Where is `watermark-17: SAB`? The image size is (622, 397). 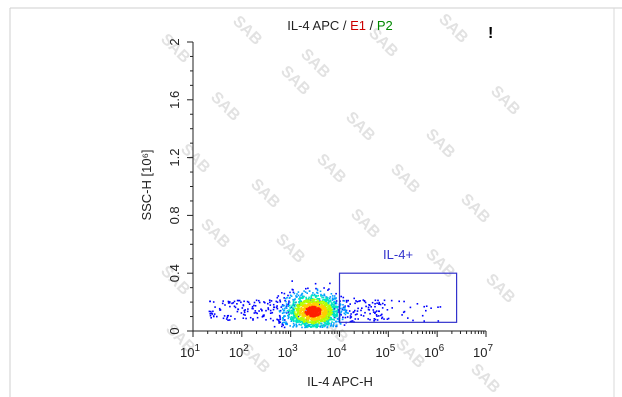 watermark-17: SAB is located at coordinates (365, 224).